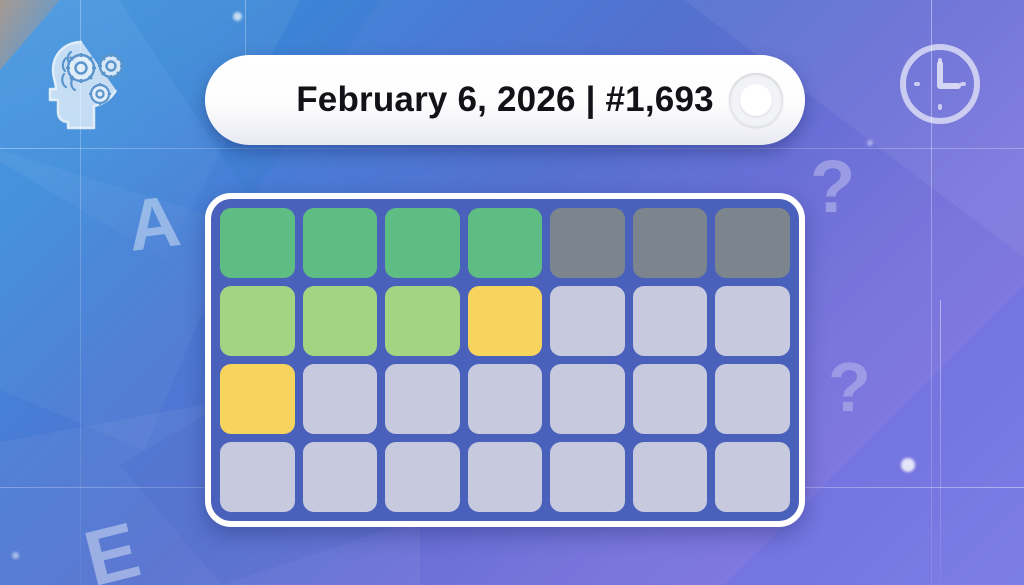 Image resolution: width=1024 pixels, height=585 pixels. What do you see at coordinates (257, 321) in the screenshot?
I see `tile-r2-c1` at bounding box center [257, 321].